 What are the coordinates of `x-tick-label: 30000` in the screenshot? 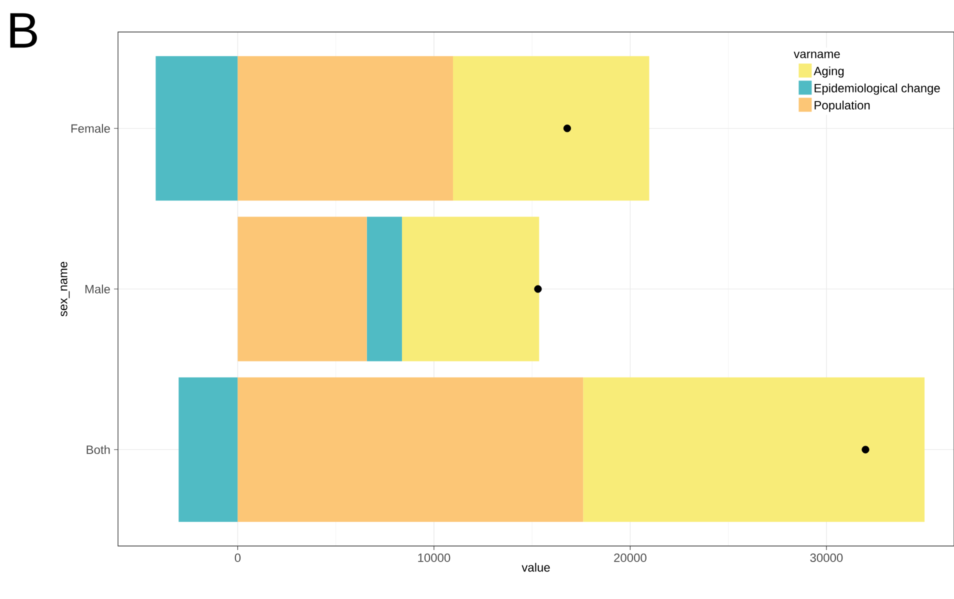 It's located at (826, 558).